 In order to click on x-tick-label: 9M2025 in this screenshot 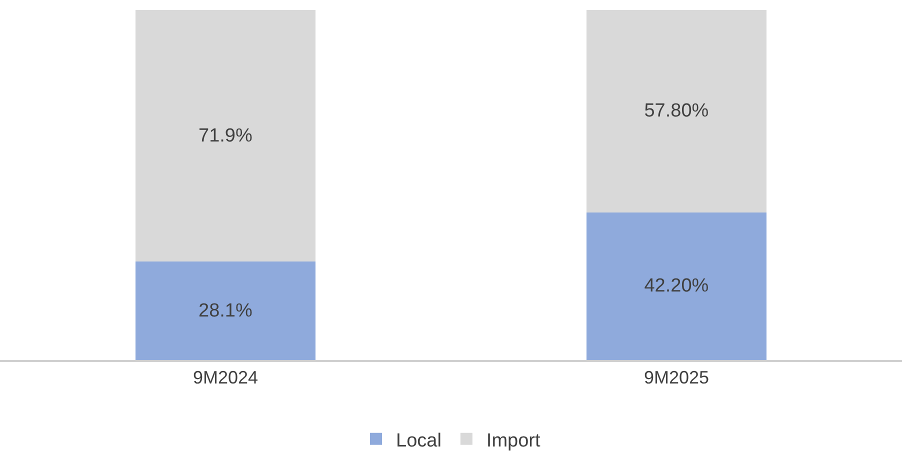, I will do `click(677, 377)`.